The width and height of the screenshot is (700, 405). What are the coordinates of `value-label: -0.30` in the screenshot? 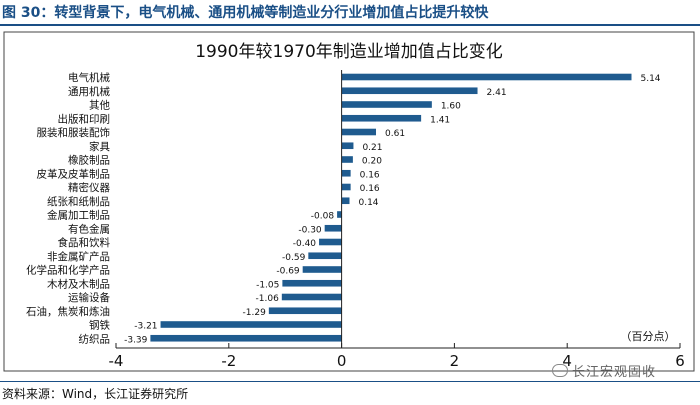 It's located at (310, 230).